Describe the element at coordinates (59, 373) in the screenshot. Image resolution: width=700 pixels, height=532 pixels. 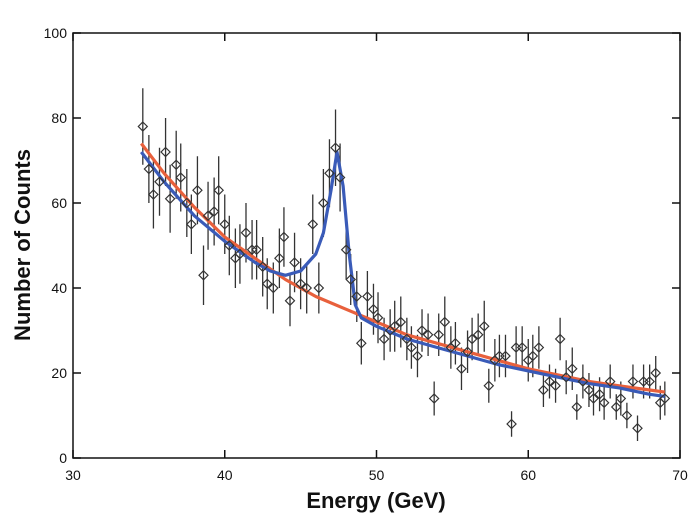
I see `y-tick-label: 20` at that location.